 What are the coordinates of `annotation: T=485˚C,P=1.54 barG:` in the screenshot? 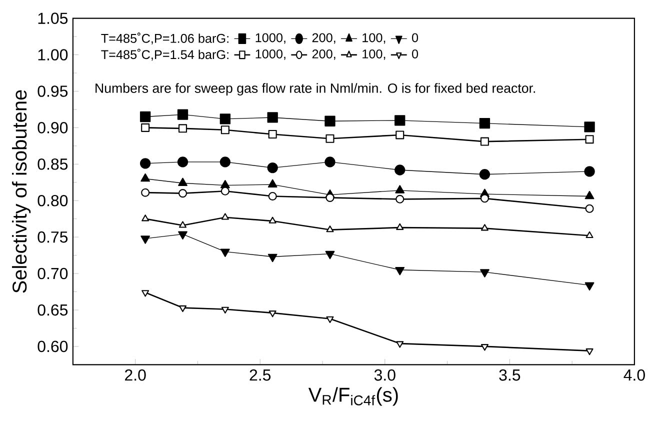 It's located at (164, 54).